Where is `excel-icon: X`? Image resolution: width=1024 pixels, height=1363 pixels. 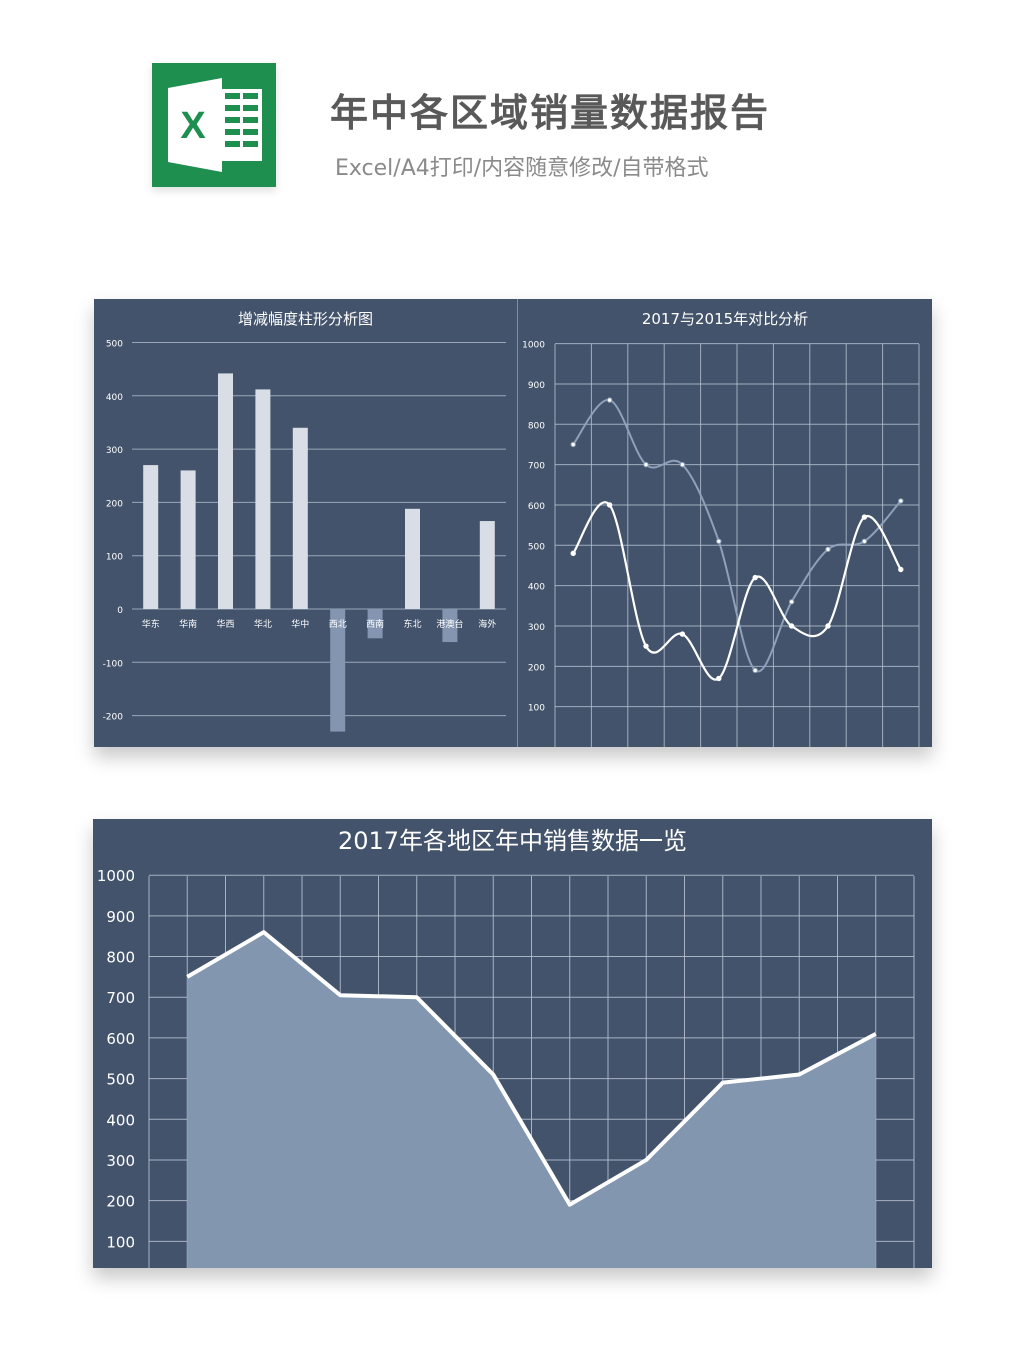 excel-icon: X is located at coordinates (215, 125).